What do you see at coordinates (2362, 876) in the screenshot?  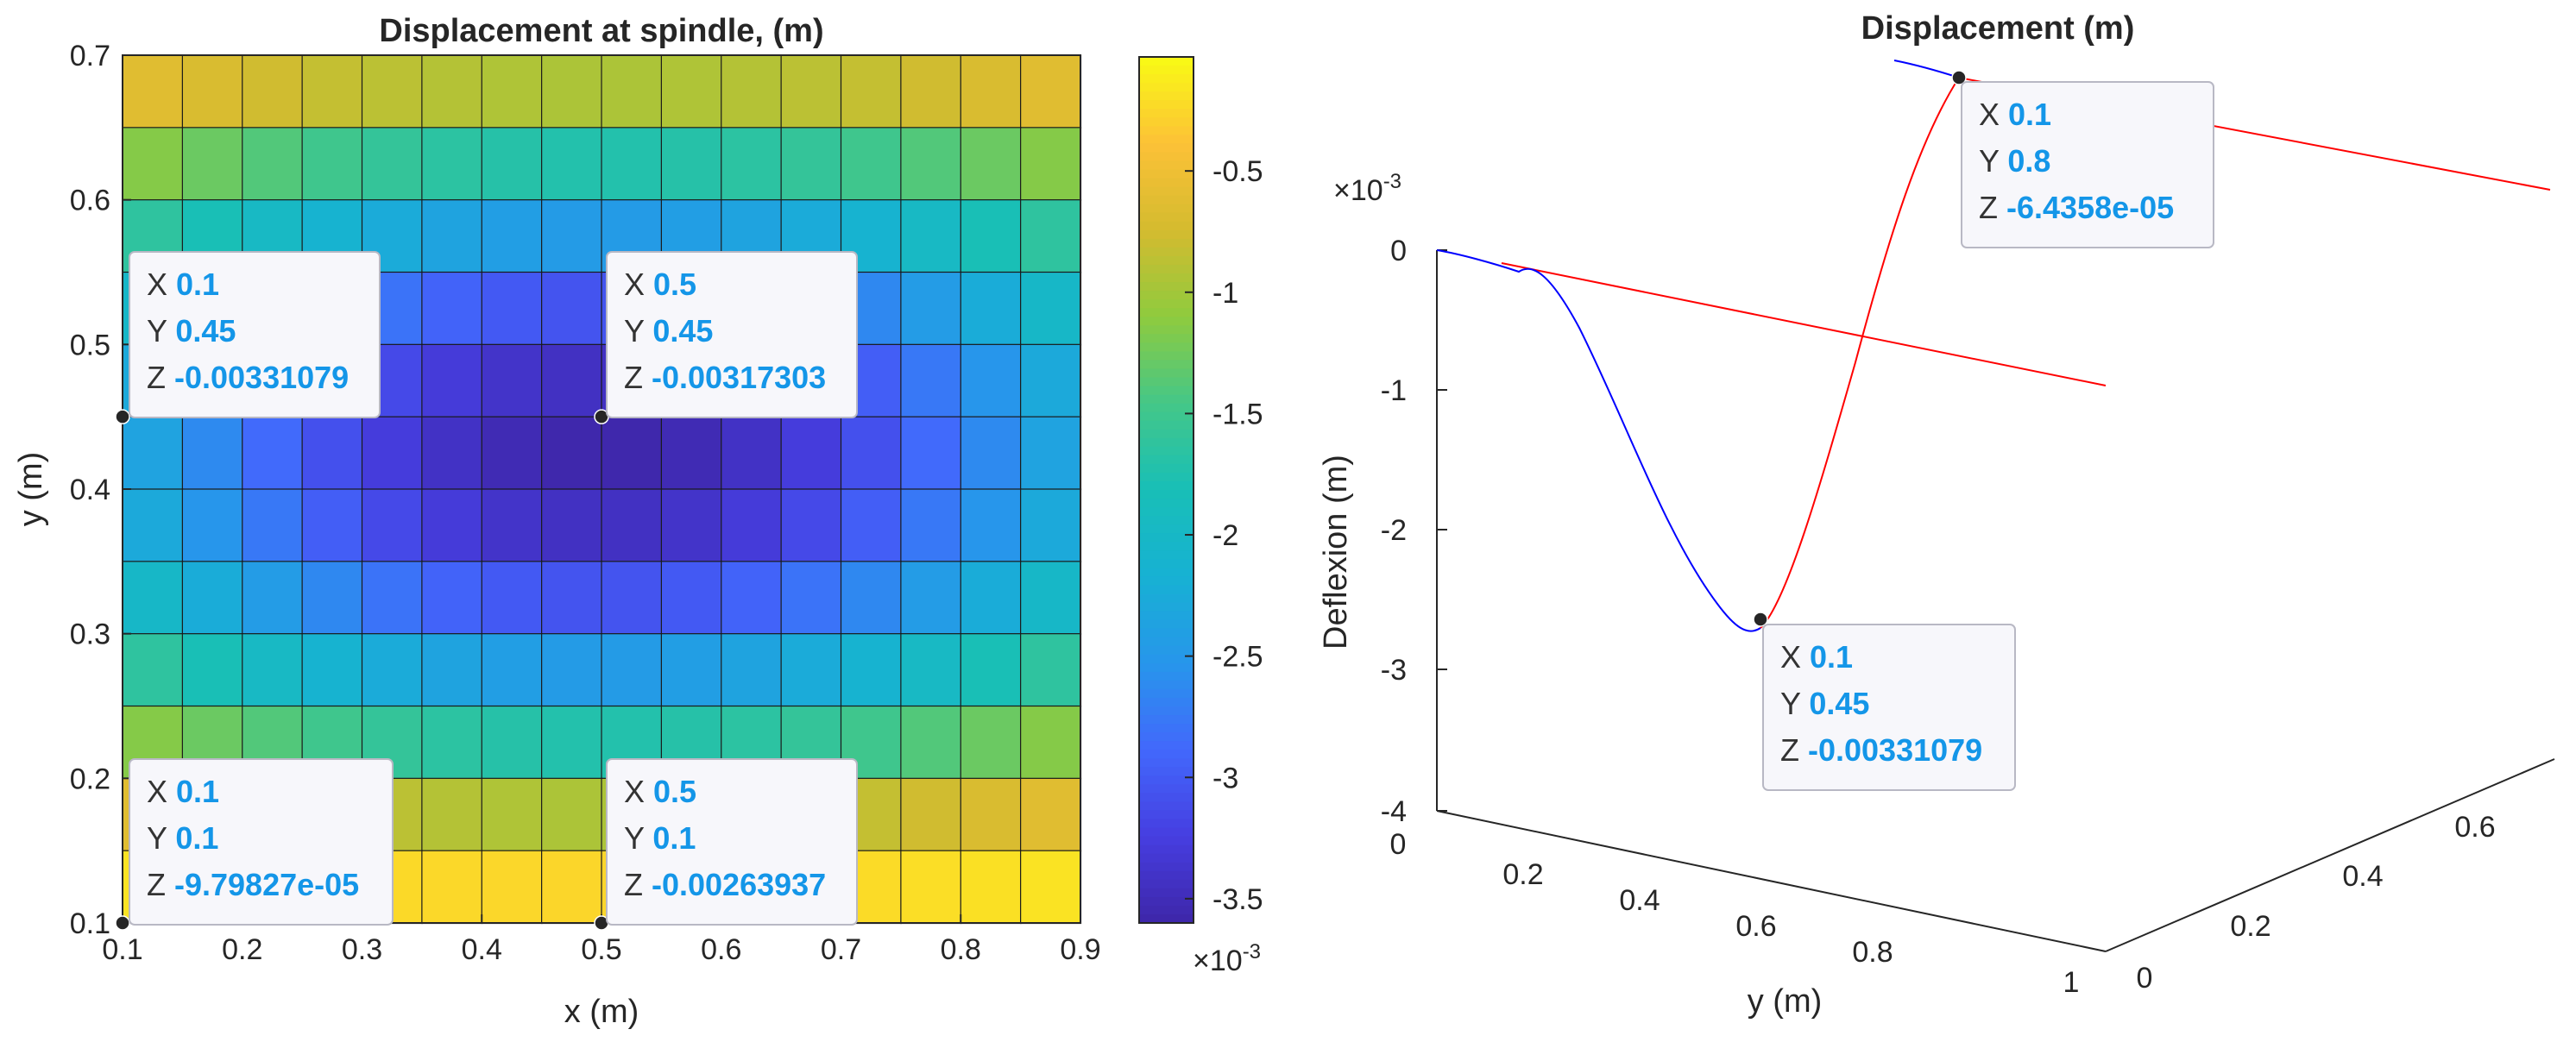 I see `line3d-x-tick-label: 0.4` at bounding box center [2362, 876].